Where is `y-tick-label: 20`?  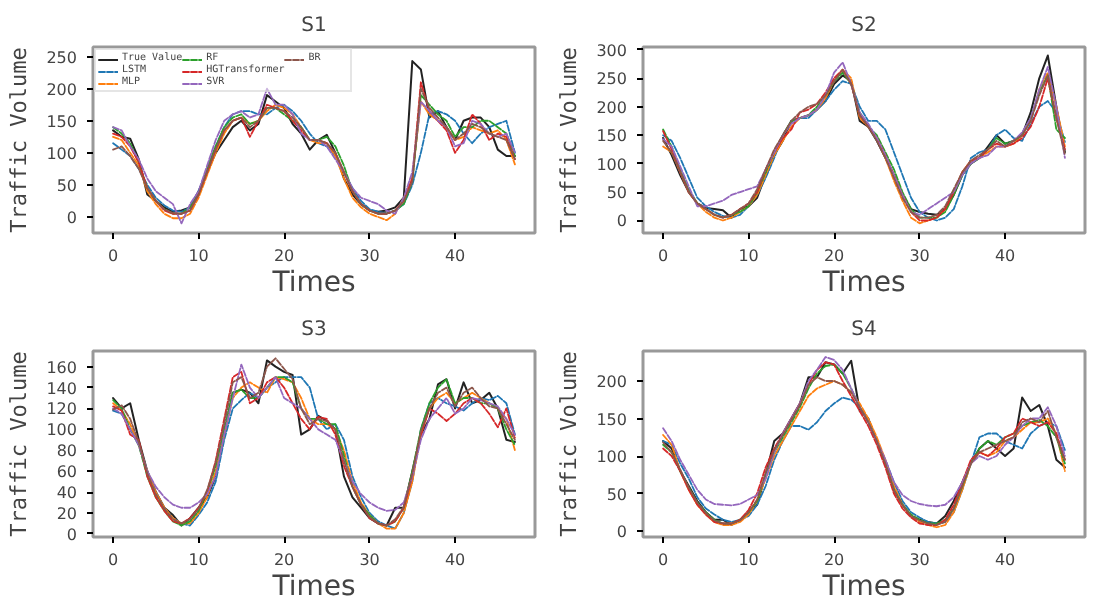 y-tick-label: 20 is located at coordinates (67, 513).